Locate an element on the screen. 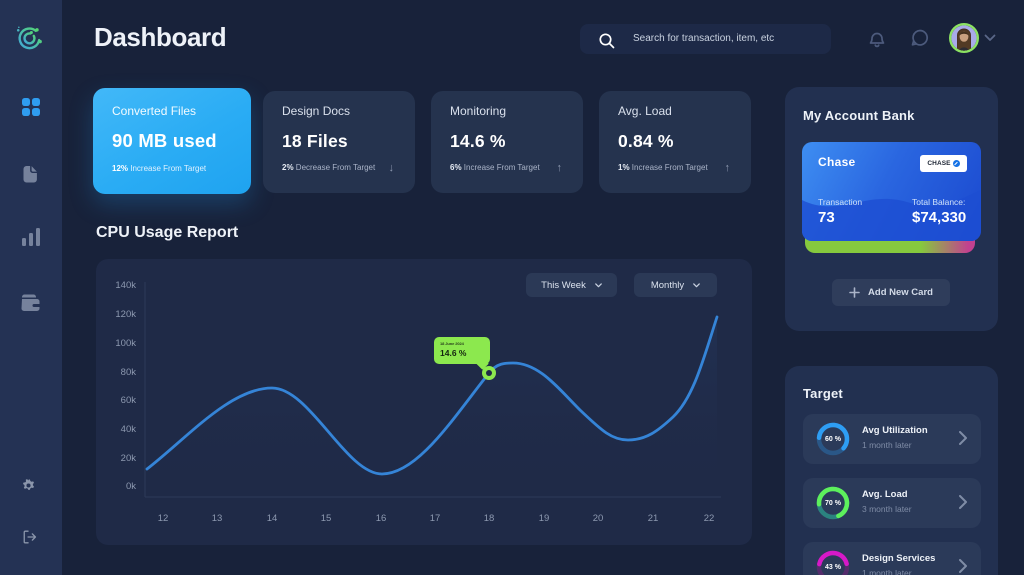 This screenshot has width=1024, height=575. svg-text: 19 is located at coordinates (544, 518).